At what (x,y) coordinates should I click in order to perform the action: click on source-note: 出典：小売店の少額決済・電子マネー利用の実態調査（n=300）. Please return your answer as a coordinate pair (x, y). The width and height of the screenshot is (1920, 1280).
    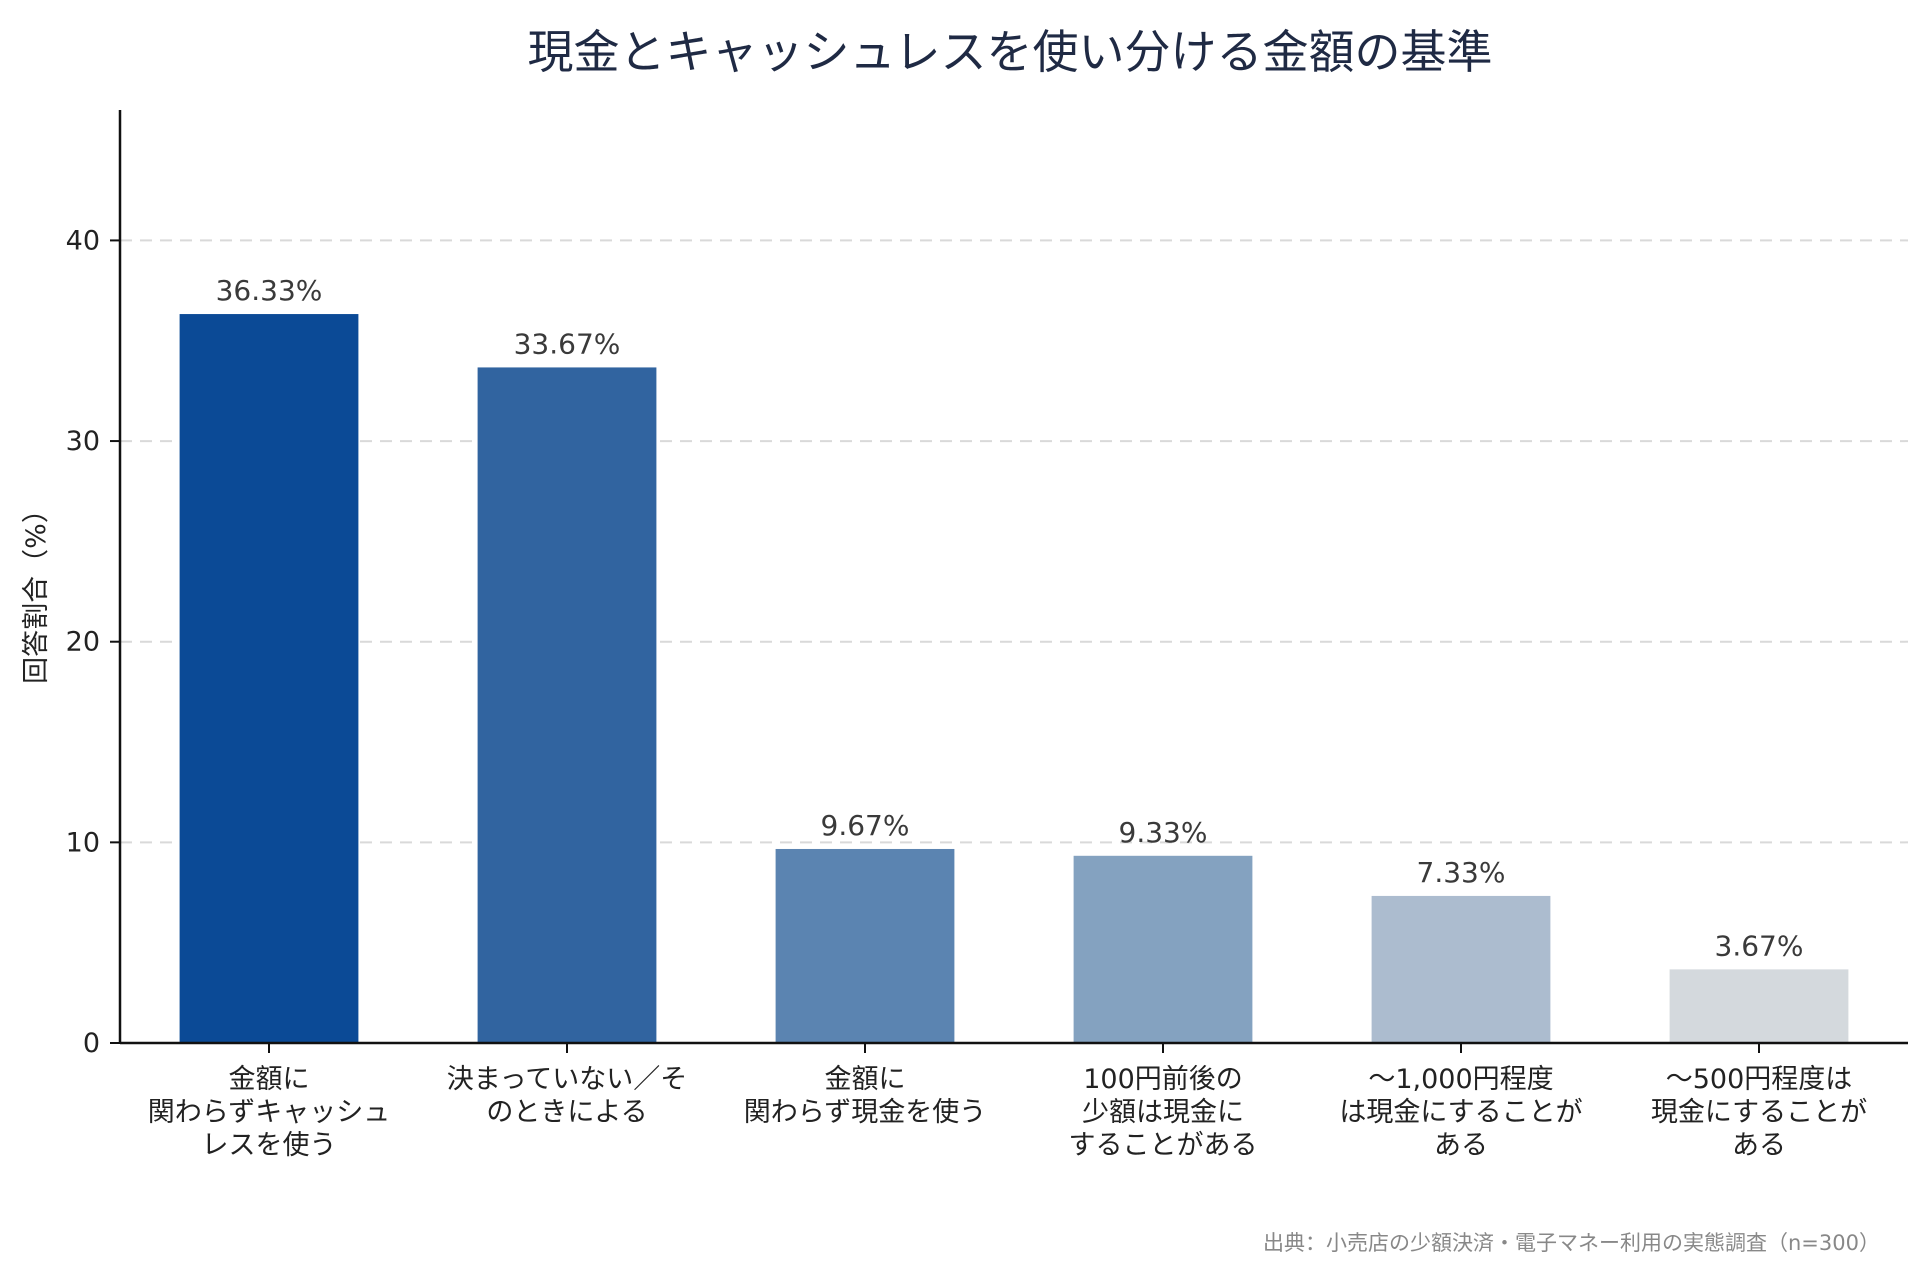
    Looking at the image, I should click on (1571, 1243).